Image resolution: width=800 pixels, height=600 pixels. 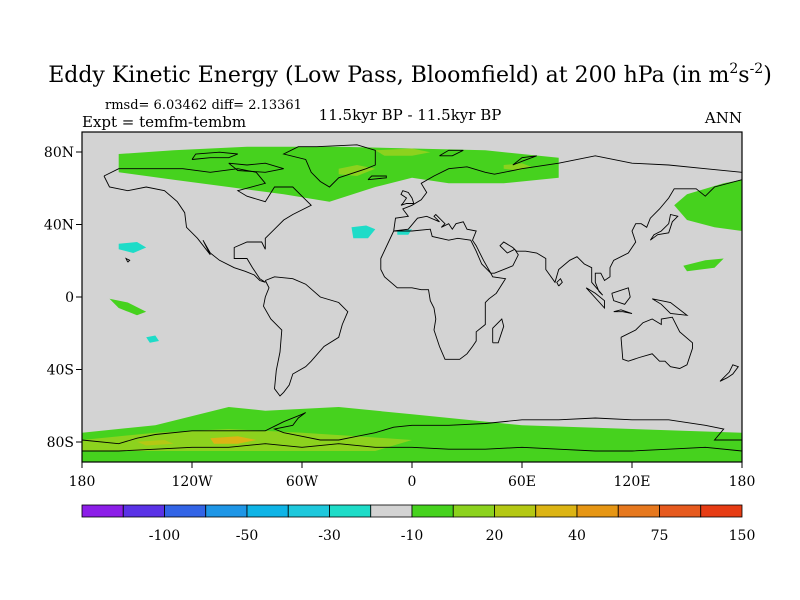 I want to click on x-tick-label: 60E, so click(x=522, y=482).